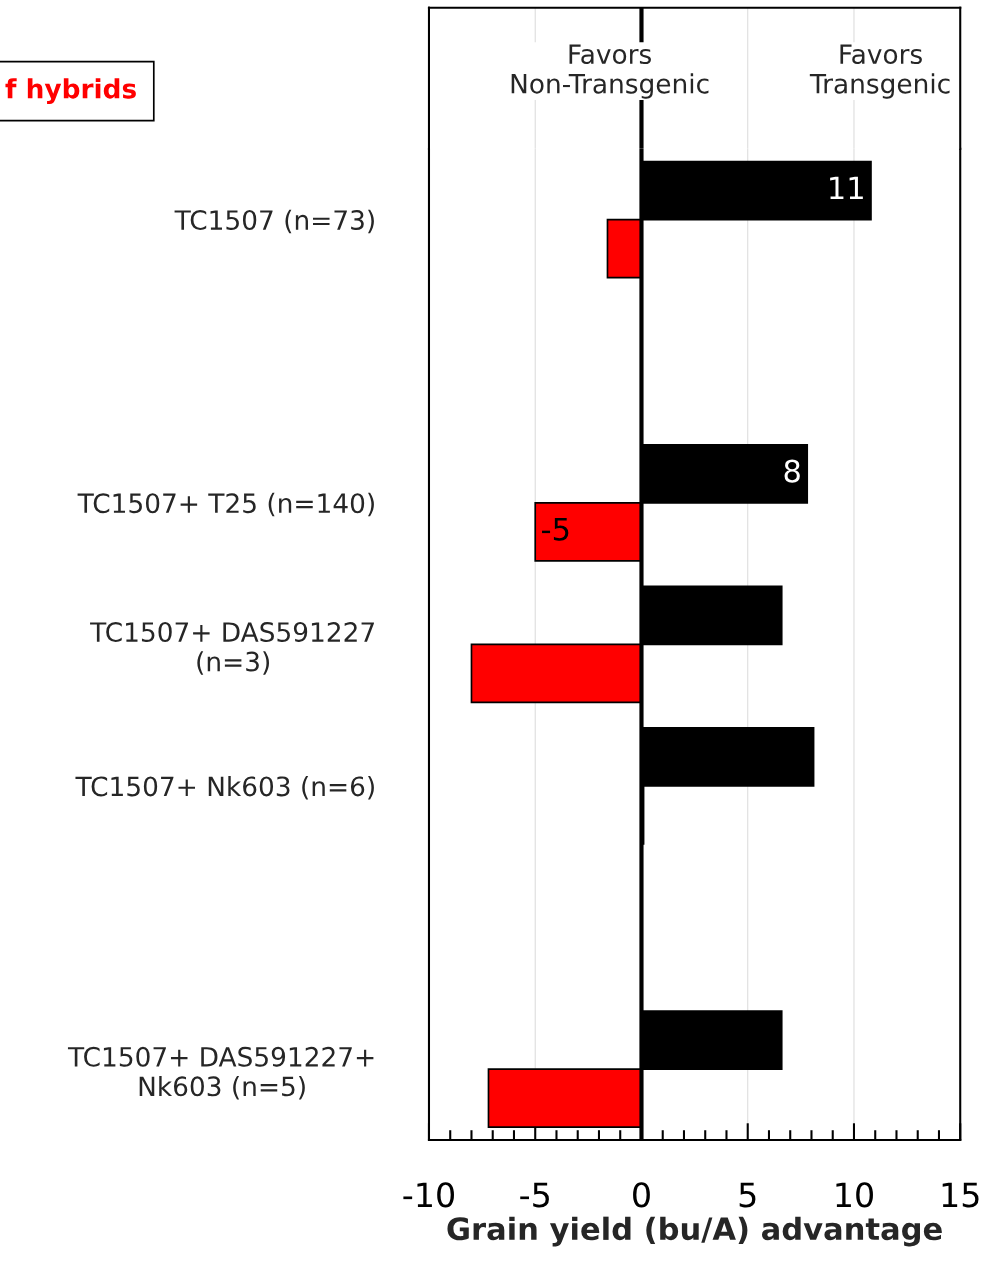 This screenshot has width=993, height=1283. Describe the element at coordinates (534, 1195) in the screenshot. I see `x-tick-label: -5` at that location.